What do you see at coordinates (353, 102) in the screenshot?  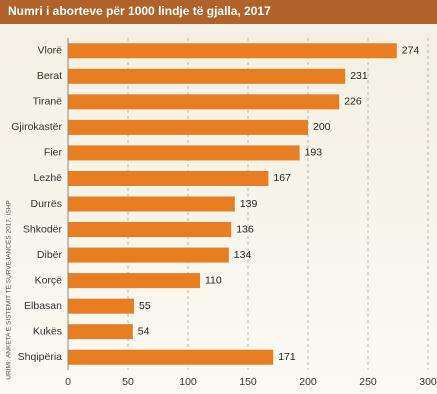 I see `data-label: 226` at bounding box center [353, 102].